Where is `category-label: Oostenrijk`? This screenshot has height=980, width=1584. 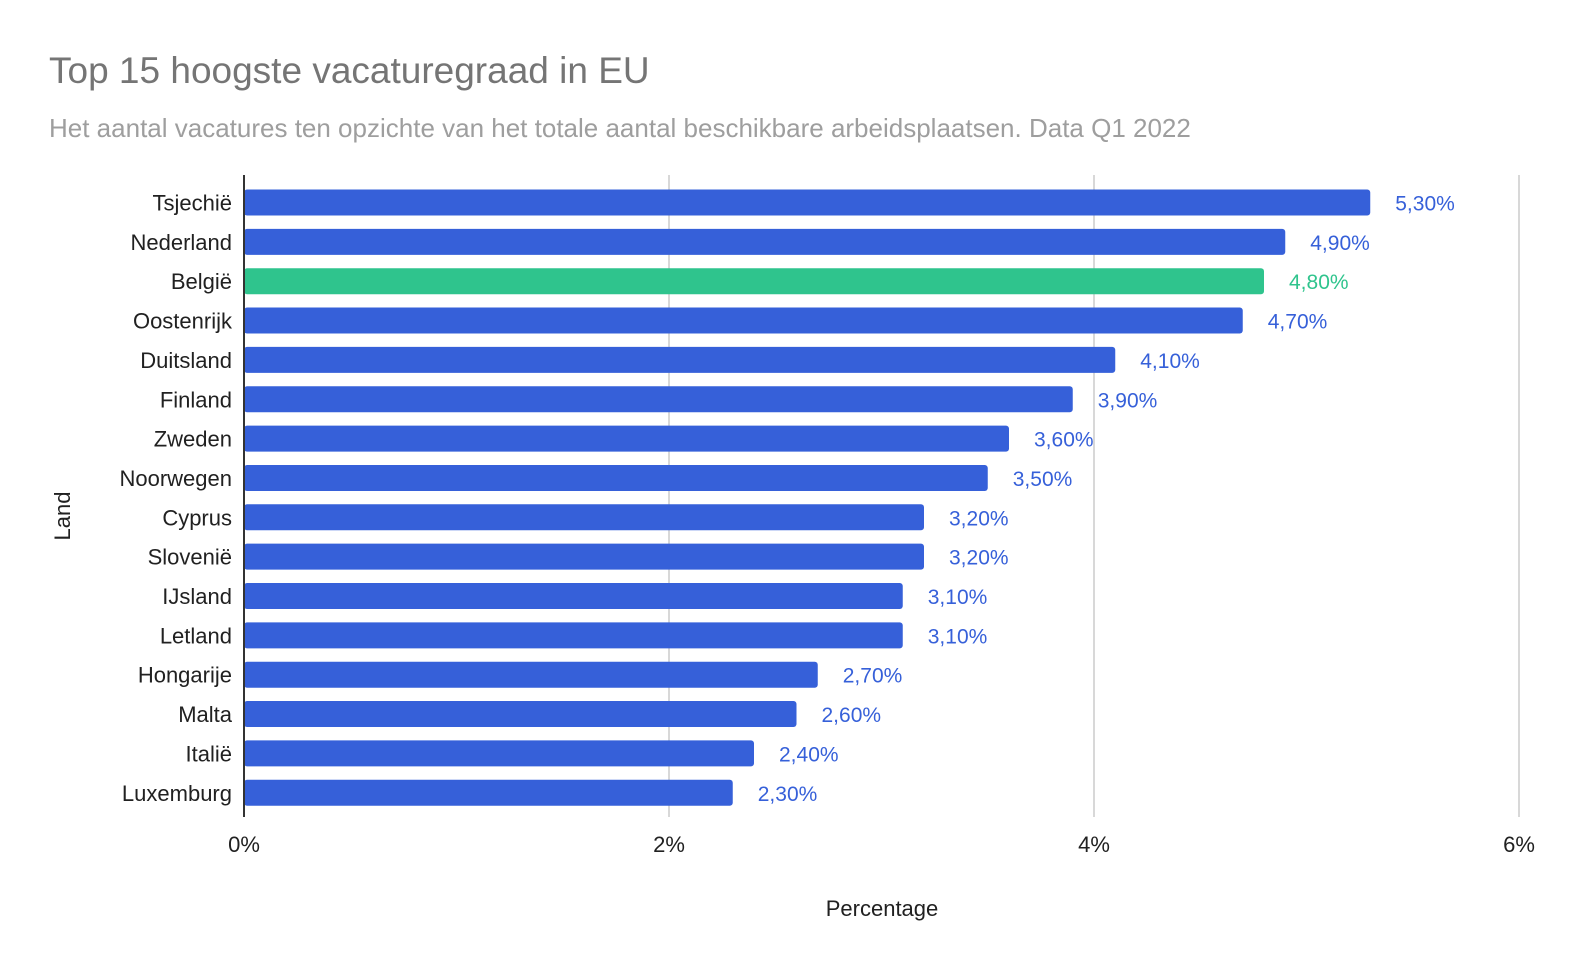
category-label: Oostenrijk is located at coordinates (183, 321).